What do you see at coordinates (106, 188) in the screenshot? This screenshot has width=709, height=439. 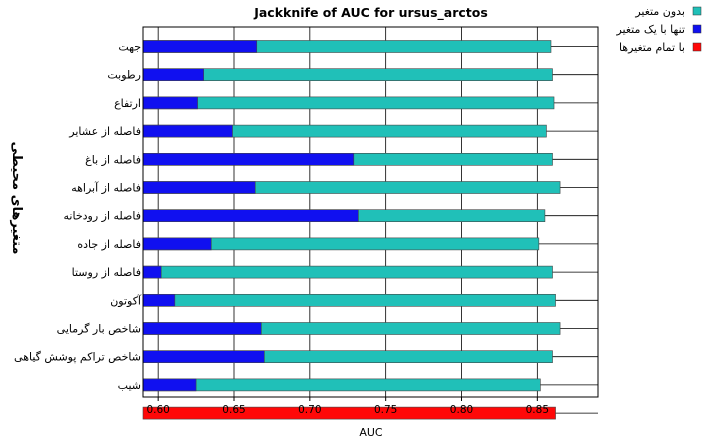 I see `category-label: فاصله از آبراهه` at bounding box center [106, 188].